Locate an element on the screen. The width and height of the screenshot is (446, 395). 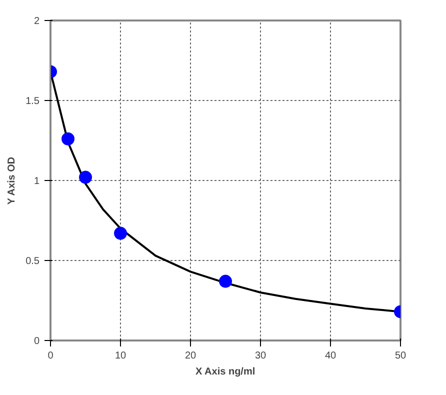
y-axis-title: Y Axis OD is located at coordinates (12, 180).